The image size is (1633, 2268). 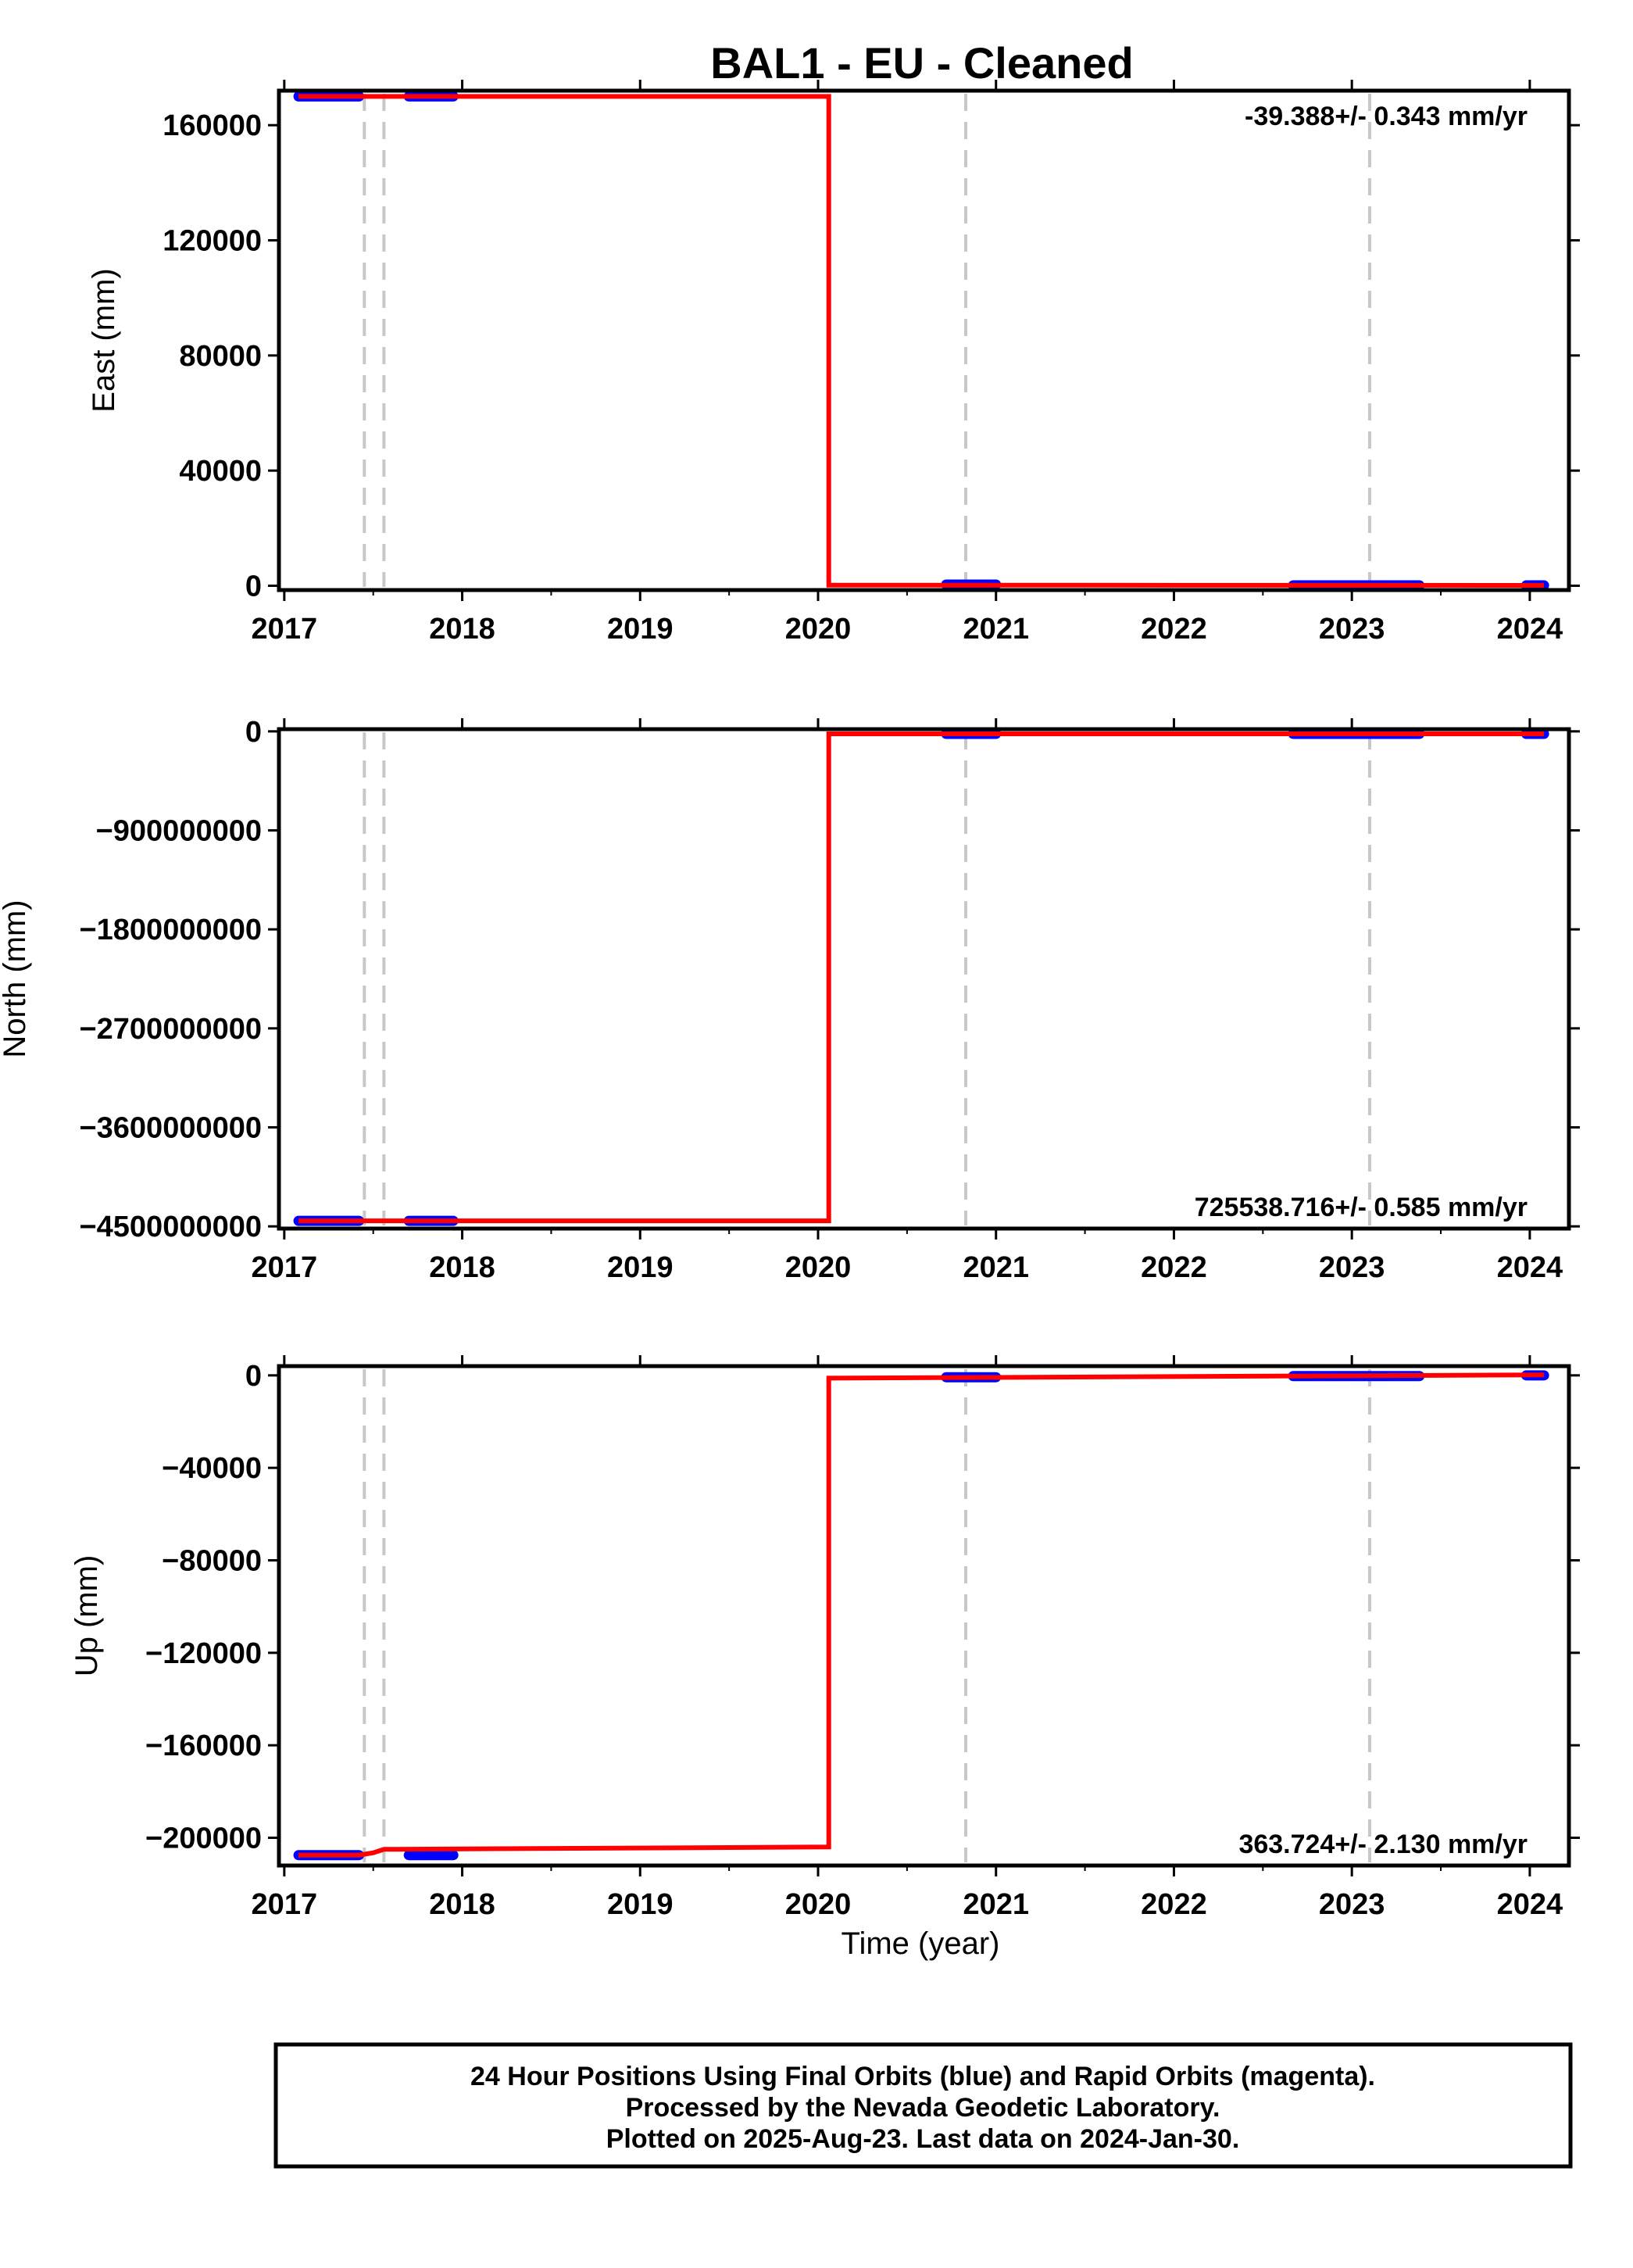 I want to click on rate-annotation: -39.388+/- 0.343 mm/yr, so click(x=1386, y=117).